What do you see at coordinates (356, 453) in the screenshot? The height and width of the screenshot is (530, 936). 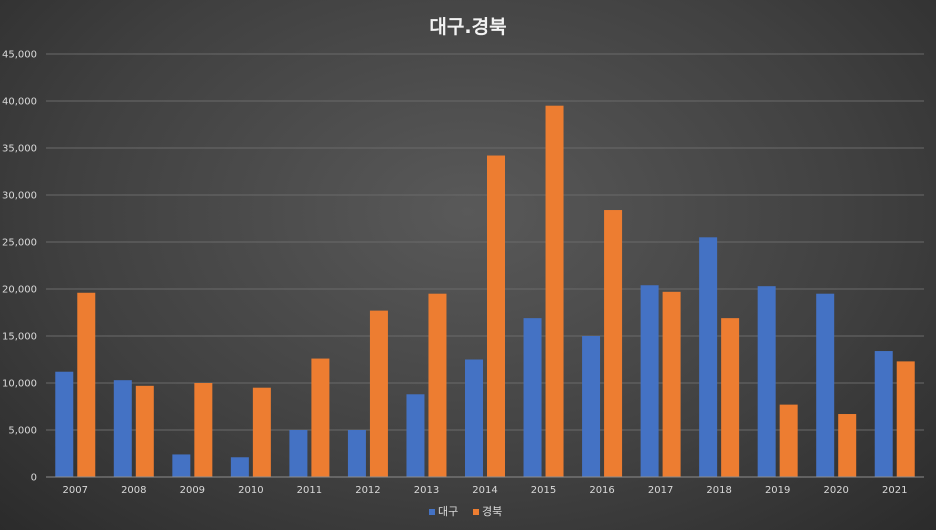 I see `bar-daegu-2012` at bounding box center [356, 453].